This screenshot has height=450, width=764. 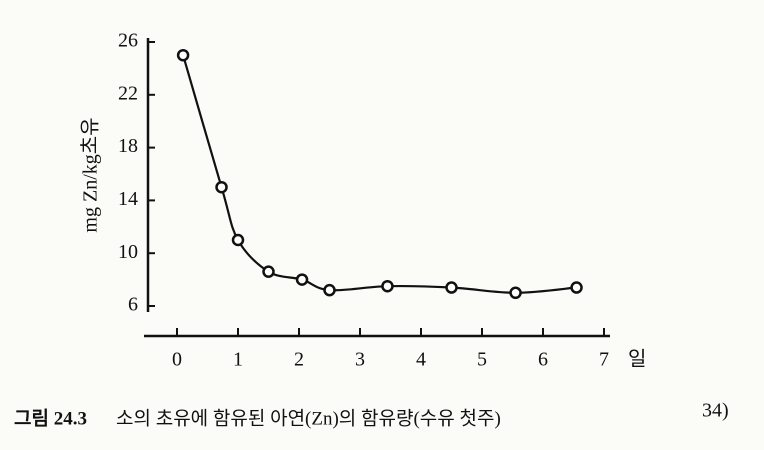 I want to click on x-tick-label: 3, so click(x=360, y=360).